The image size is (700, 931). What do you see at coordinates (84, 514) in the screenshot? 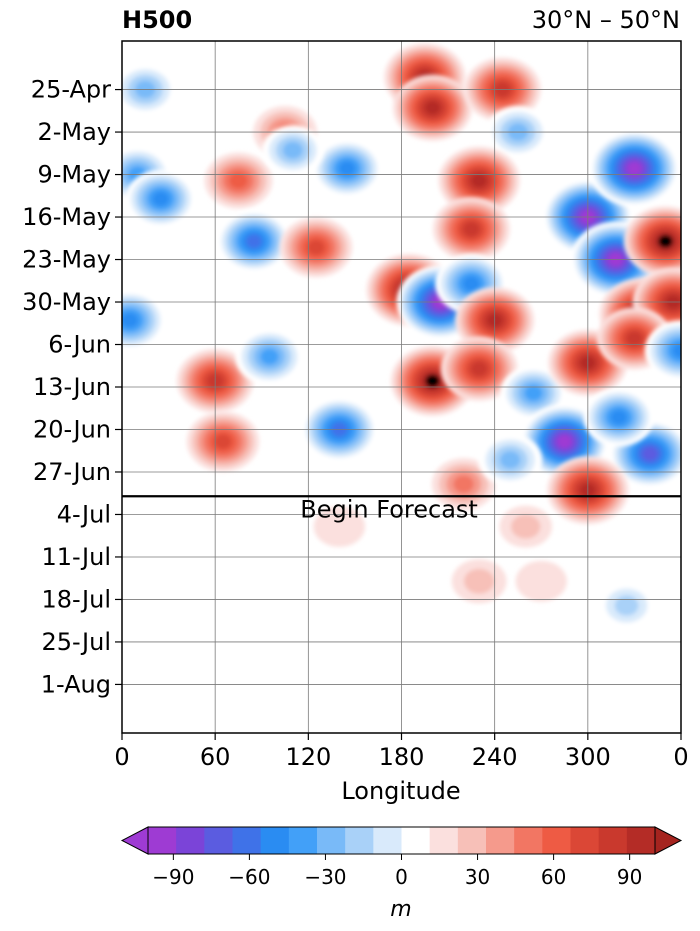
I see `y-tick-label: 4-Jul` at bounding box center [84, 514].